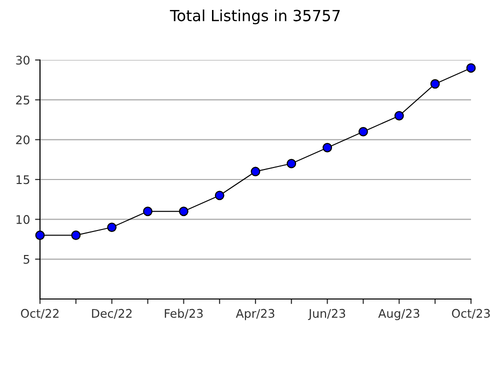  What do you see at coordinates (23, 139) in the screenshot?
I see `y-tick-label: 20` at bounding box center [23, 139].